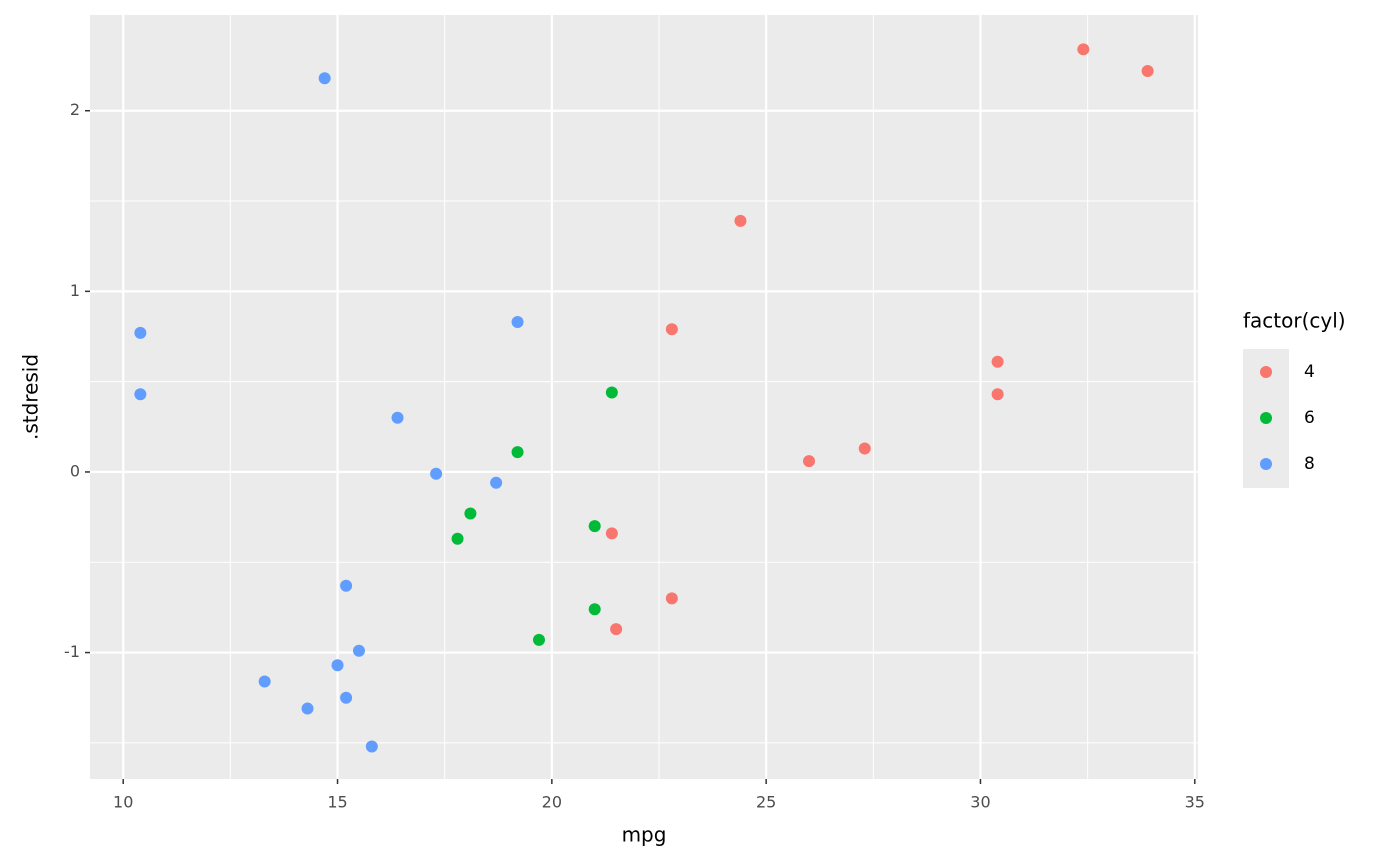  Describe the element at coordinates (31, 397) in the screenshot. I see `y-axis-title: .stdresid` at that location.